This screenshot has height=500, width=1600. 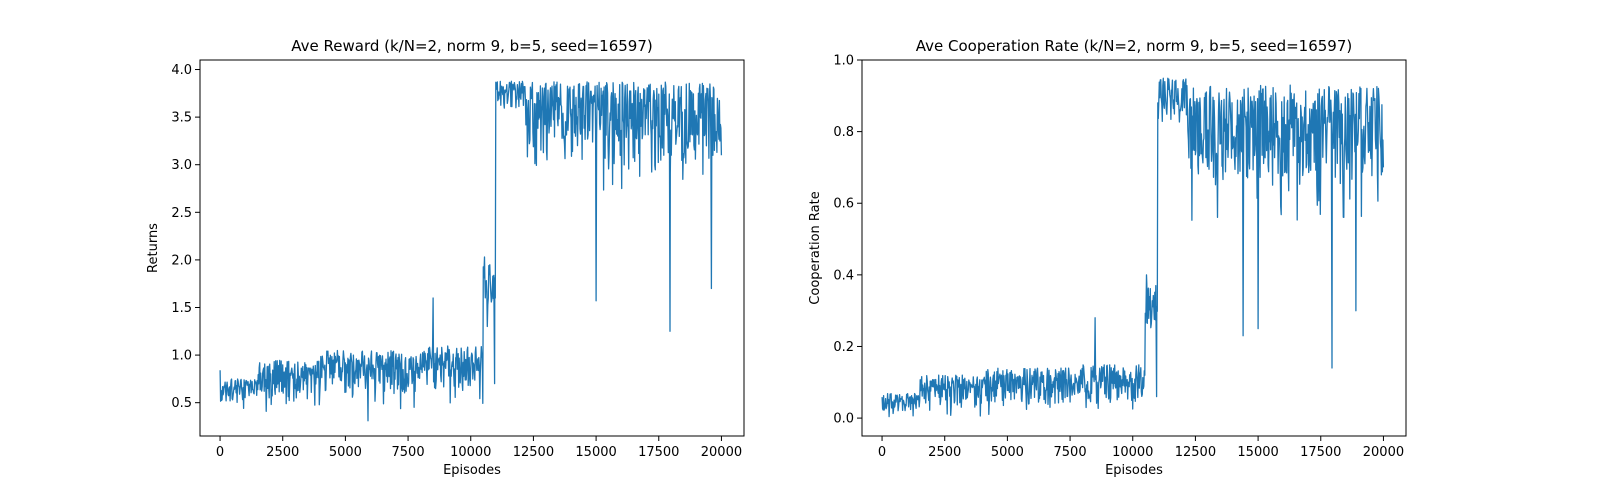 I want to click on y-tick-label: 1.5, so click(x=181, y=308).